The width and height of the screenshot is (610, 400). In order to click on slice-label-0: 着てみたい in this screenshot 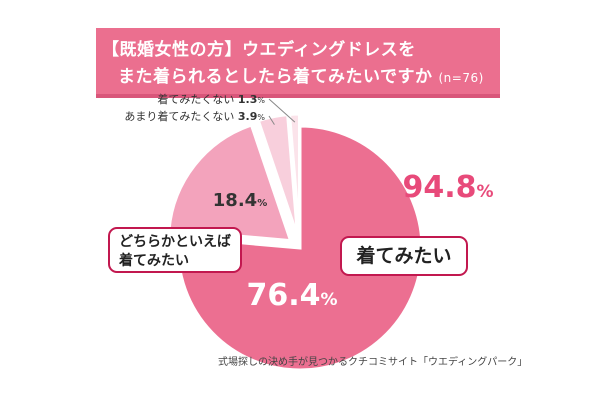, I will do `click(404, 256)`.